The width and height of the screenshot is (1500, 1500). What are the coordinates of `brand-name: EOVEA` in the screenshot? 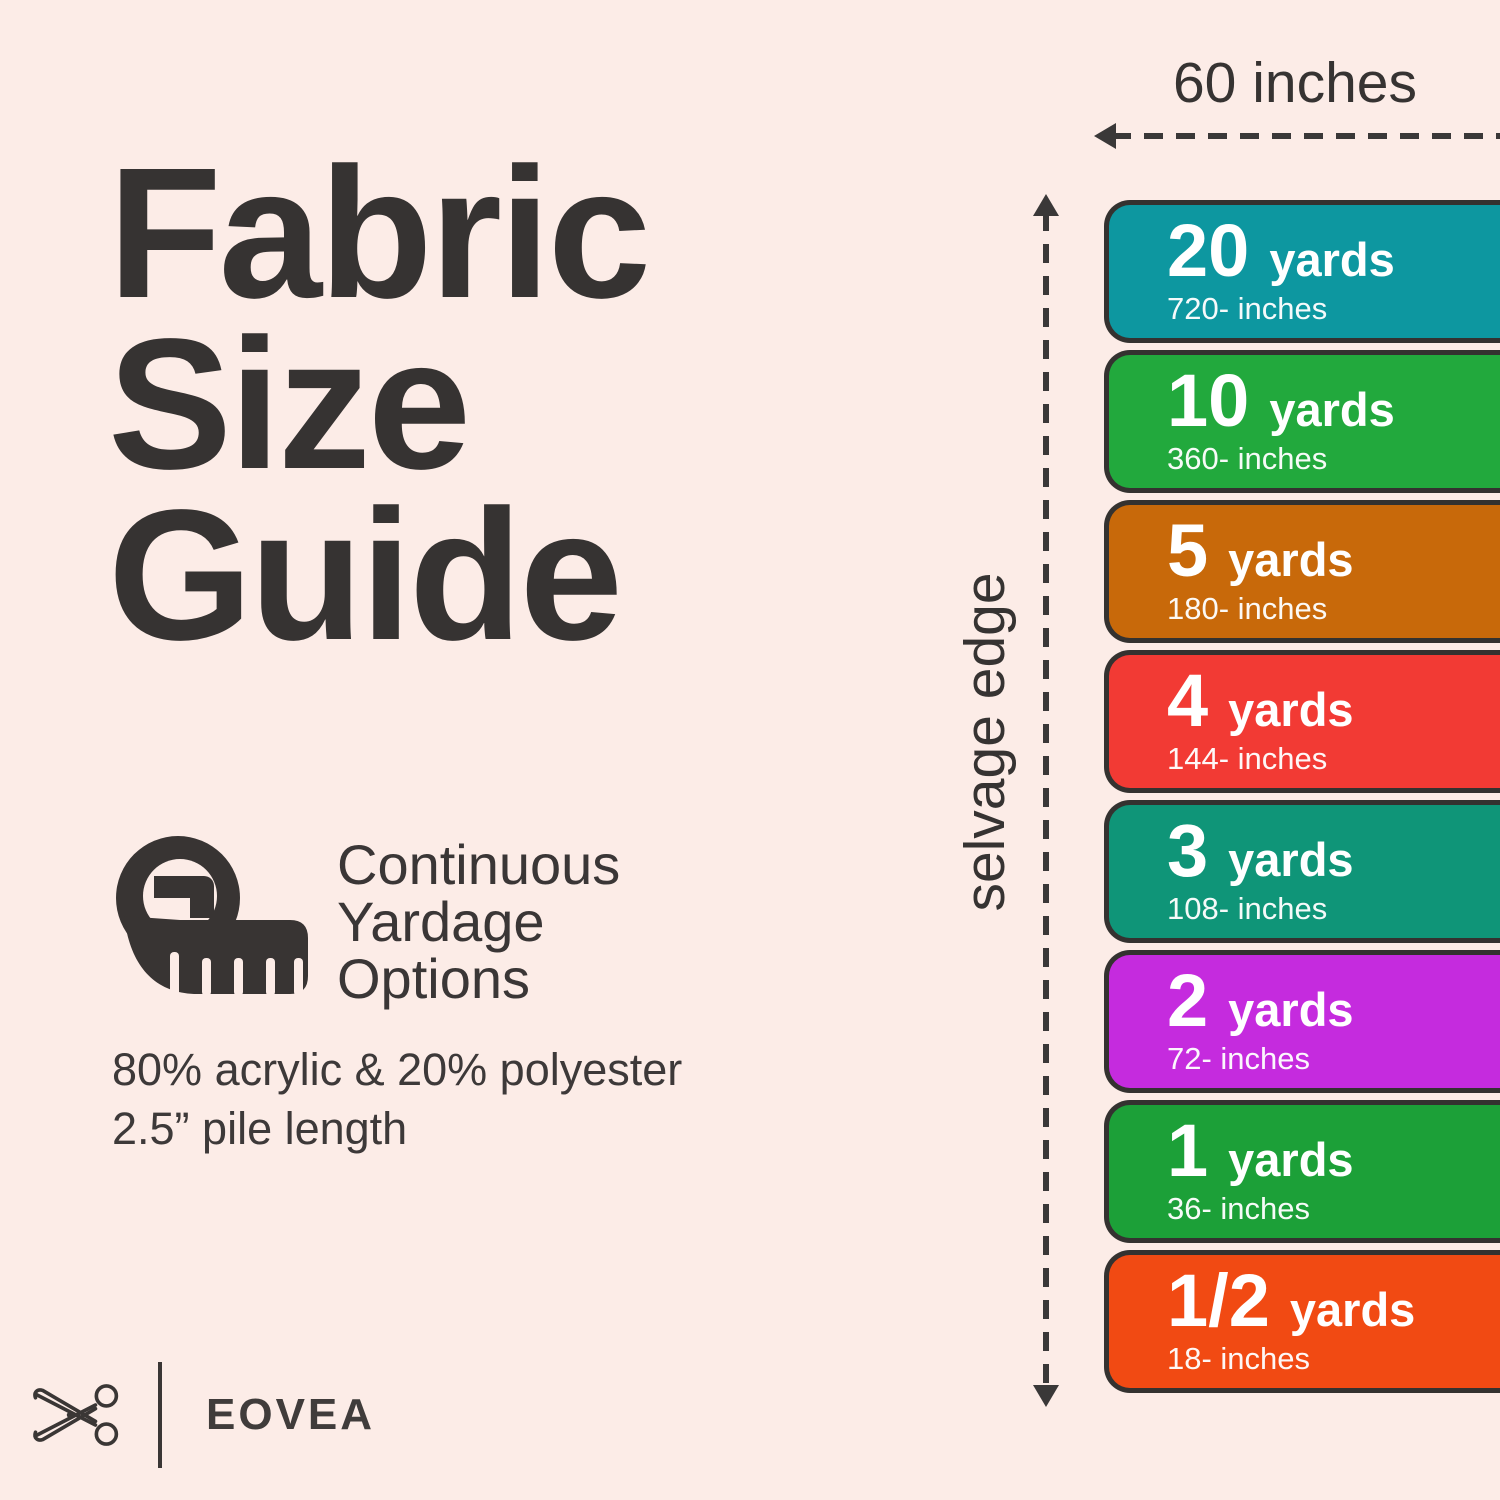 It's located at (291, 1414).